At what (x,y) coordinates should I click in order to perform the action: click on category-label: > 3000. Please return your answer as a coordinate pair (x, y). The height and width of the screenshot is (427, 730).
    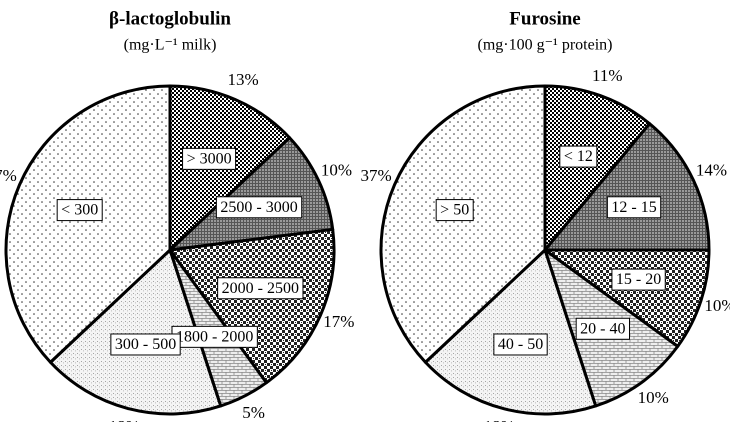
    Looking at the image, I should click on (209, 158).